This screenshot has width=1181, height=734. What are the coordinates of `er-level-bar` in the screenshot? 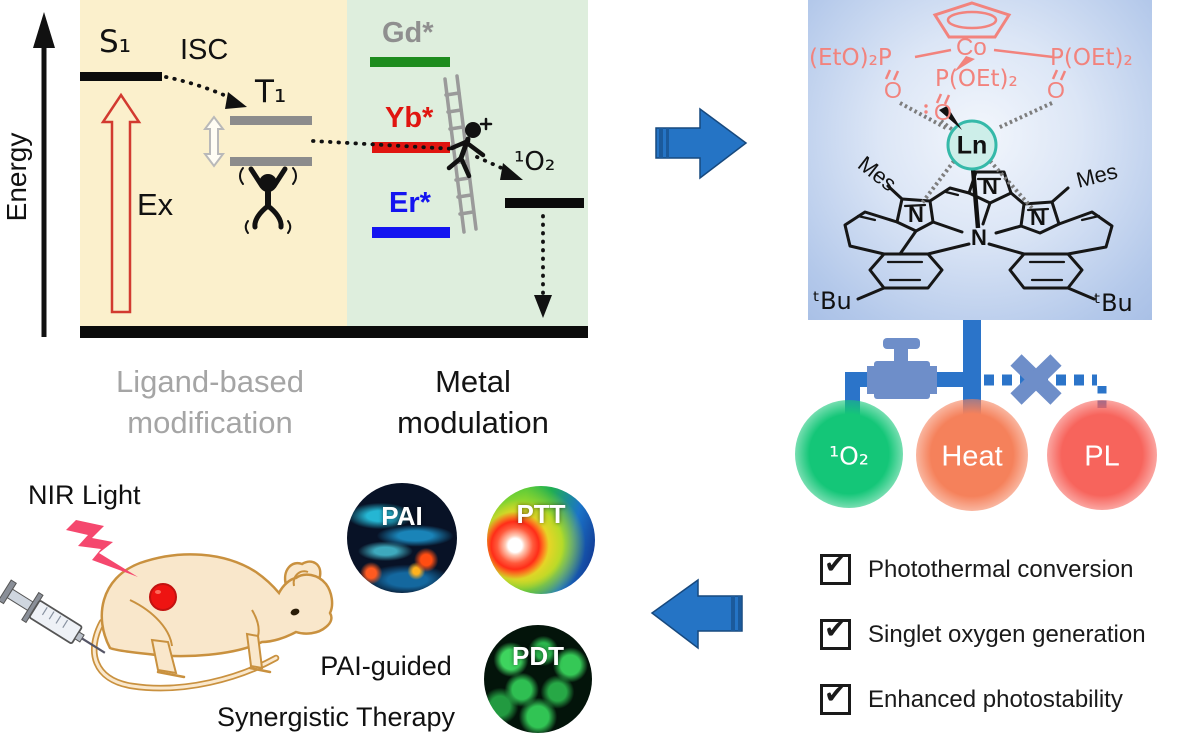 It's located at (411, 232).